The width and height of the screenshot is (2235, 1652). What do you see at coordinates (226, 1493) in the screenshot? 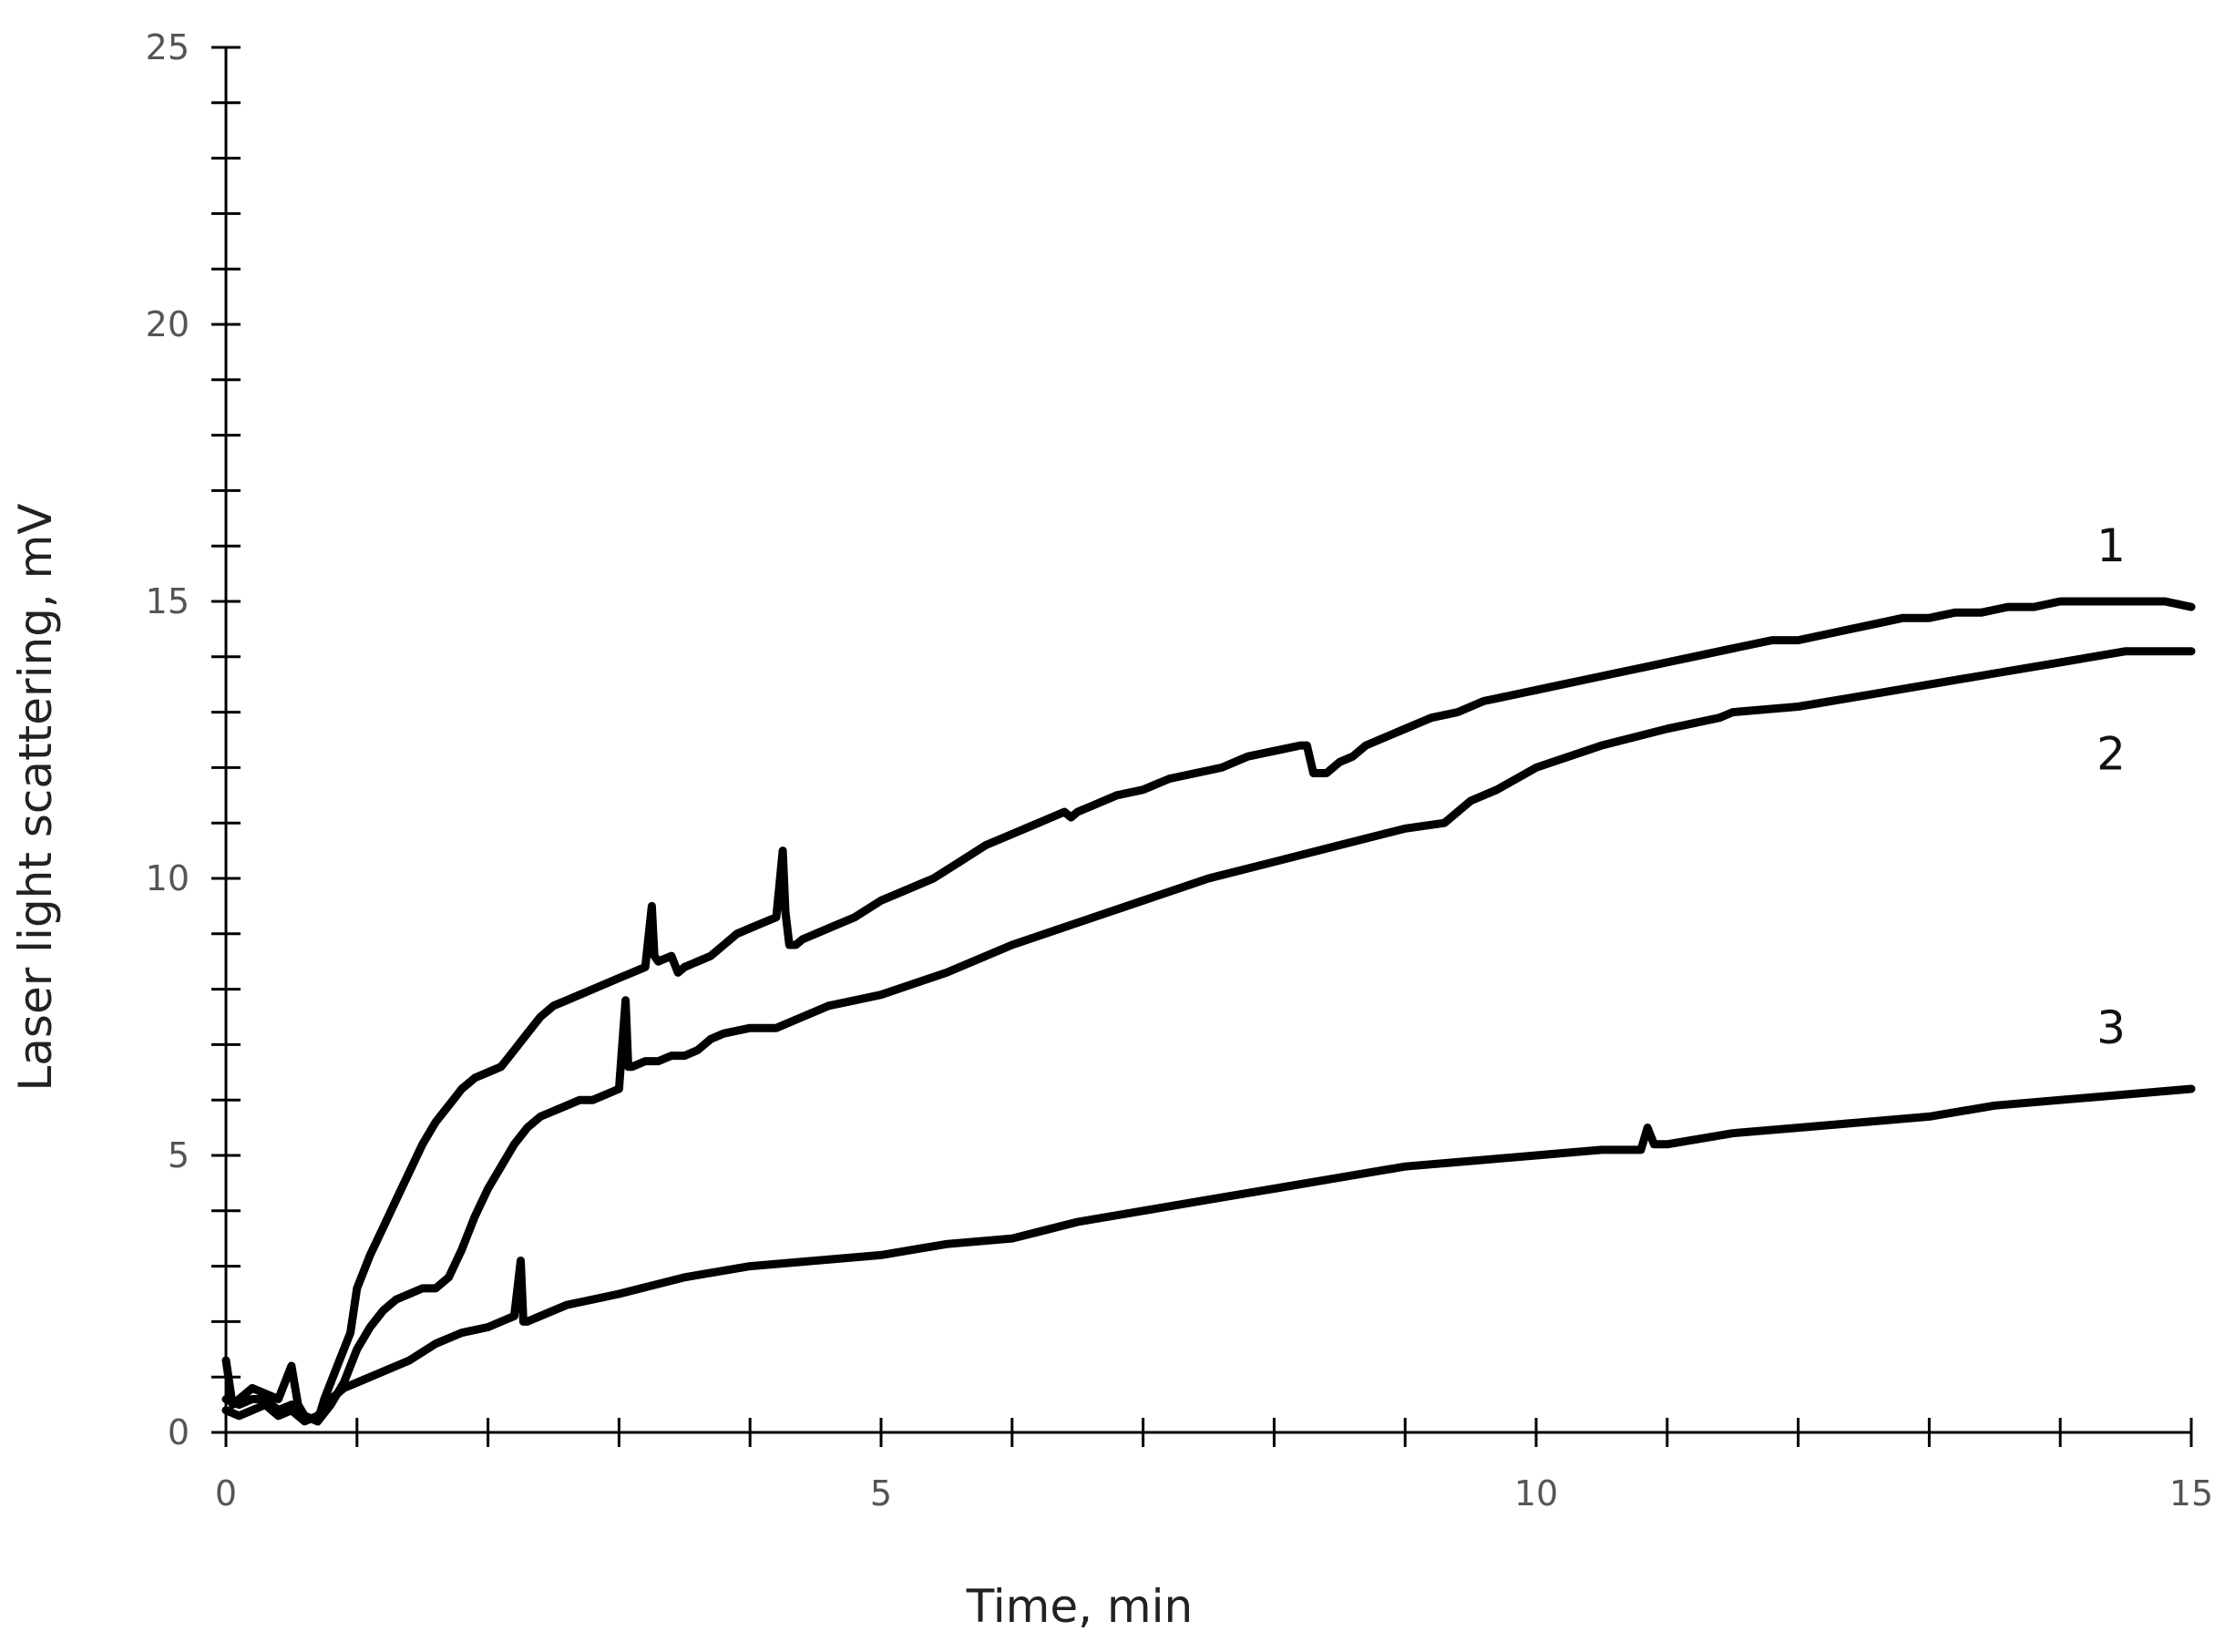
I see `x-tick-label: 0` at bounding box center [226, 1493].